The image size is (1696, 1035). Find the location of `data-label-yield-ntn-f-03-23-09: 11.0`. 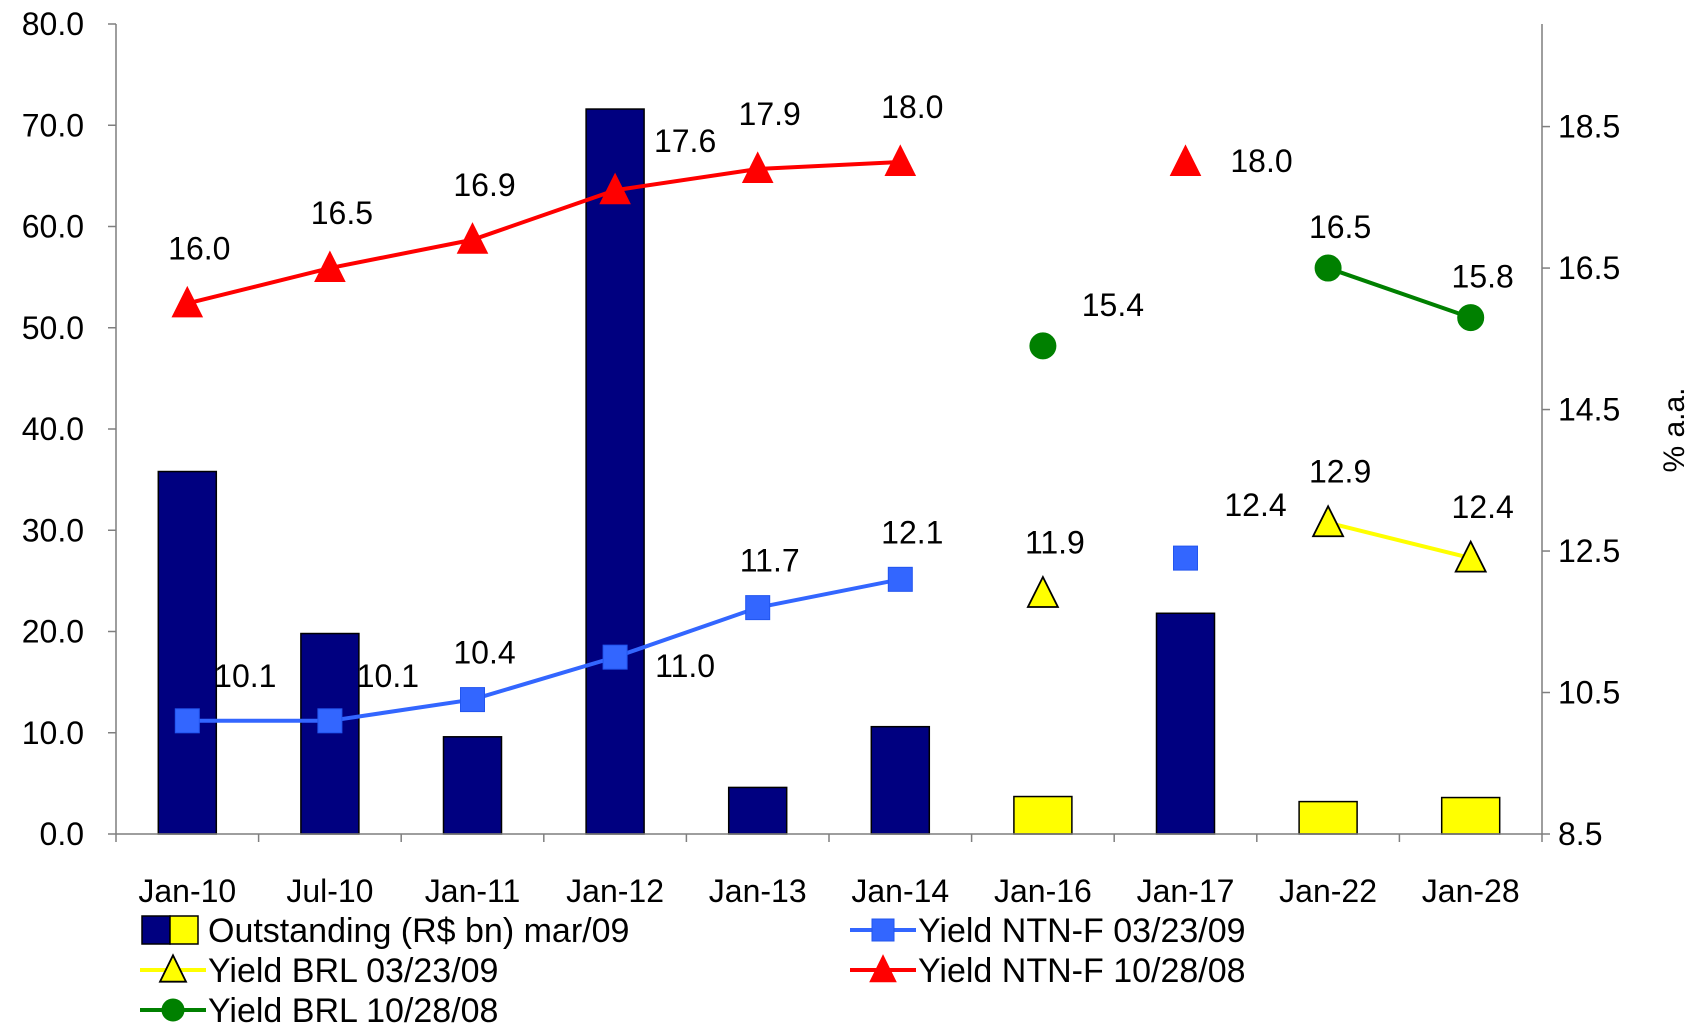

data-label-yield-ntn-f-03-23-09: 11.0 is located at coordinates (685, 666).